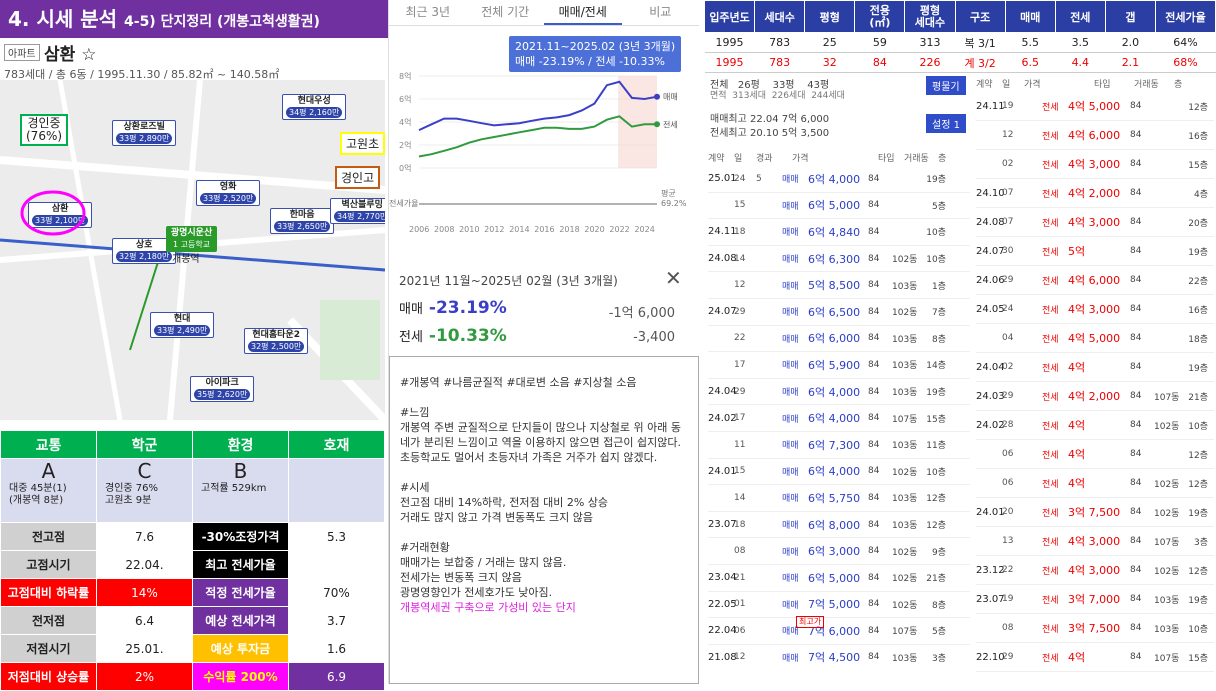 This screenshot has height=691, width=1216. I want to click on stat-value: 1.6, so click(336, 648).